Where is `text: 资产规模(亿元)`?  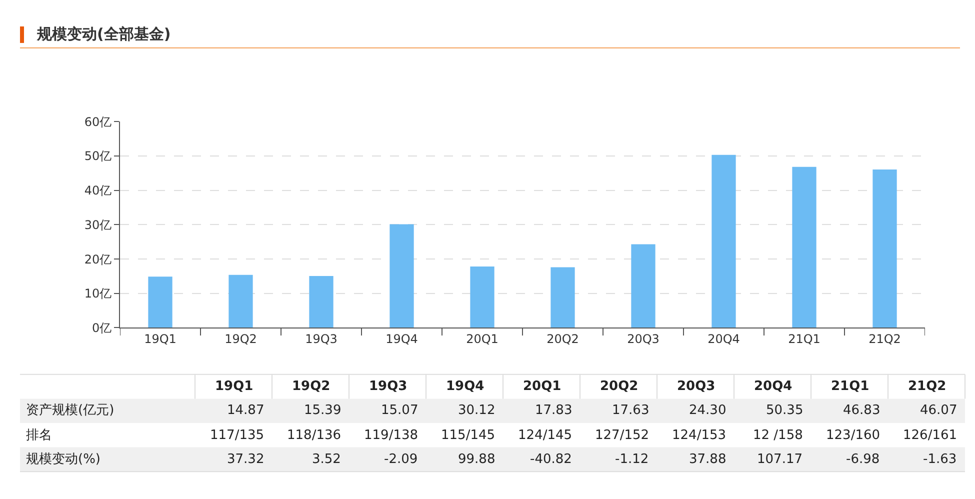 text: 资产规模(亿元) is located at coordinates (70, 410).